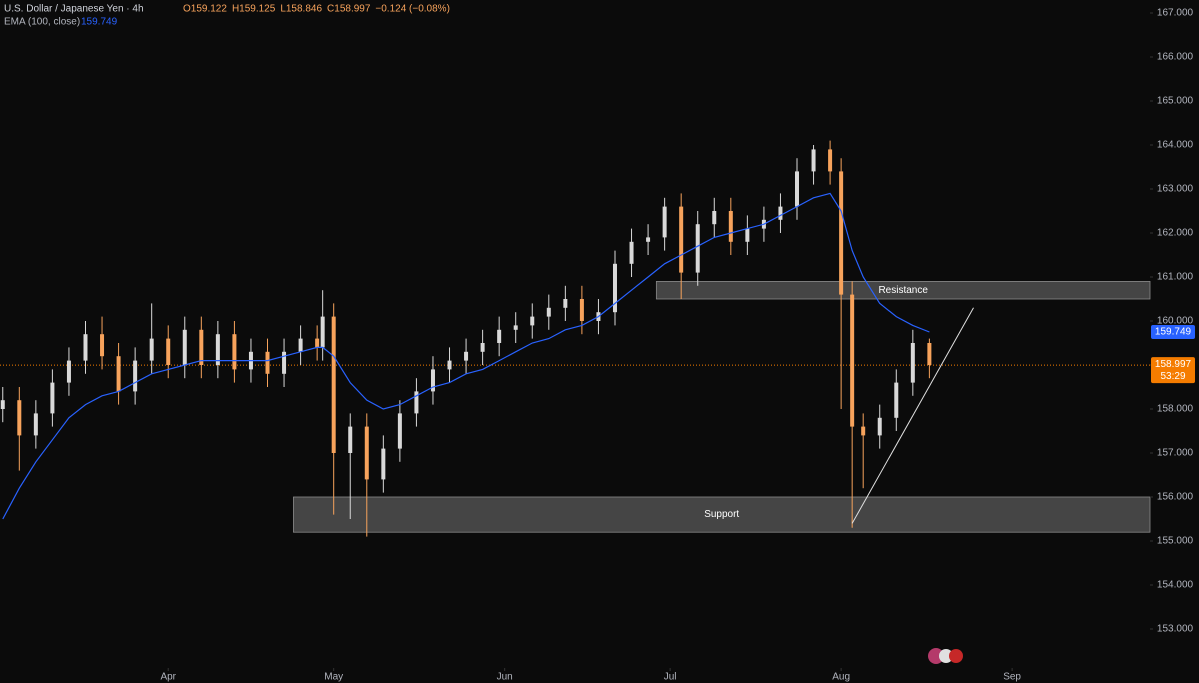  I want to click on ohlc-label: C158.997, so click(349, 9).